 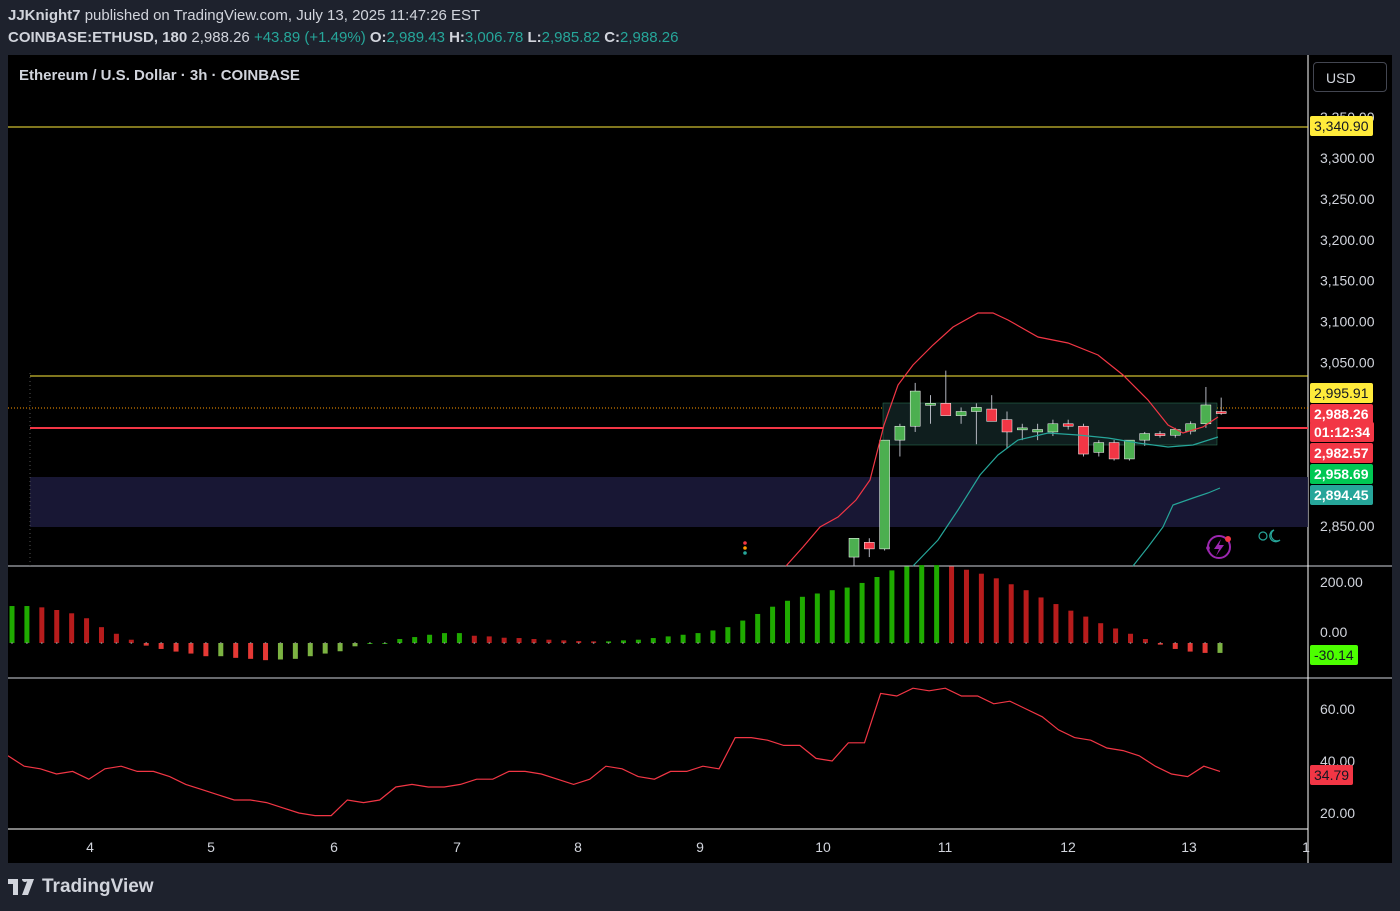 I want to click on symbol-label: COINBASE:ETHUSD, 180, so click(x=98, y=37).